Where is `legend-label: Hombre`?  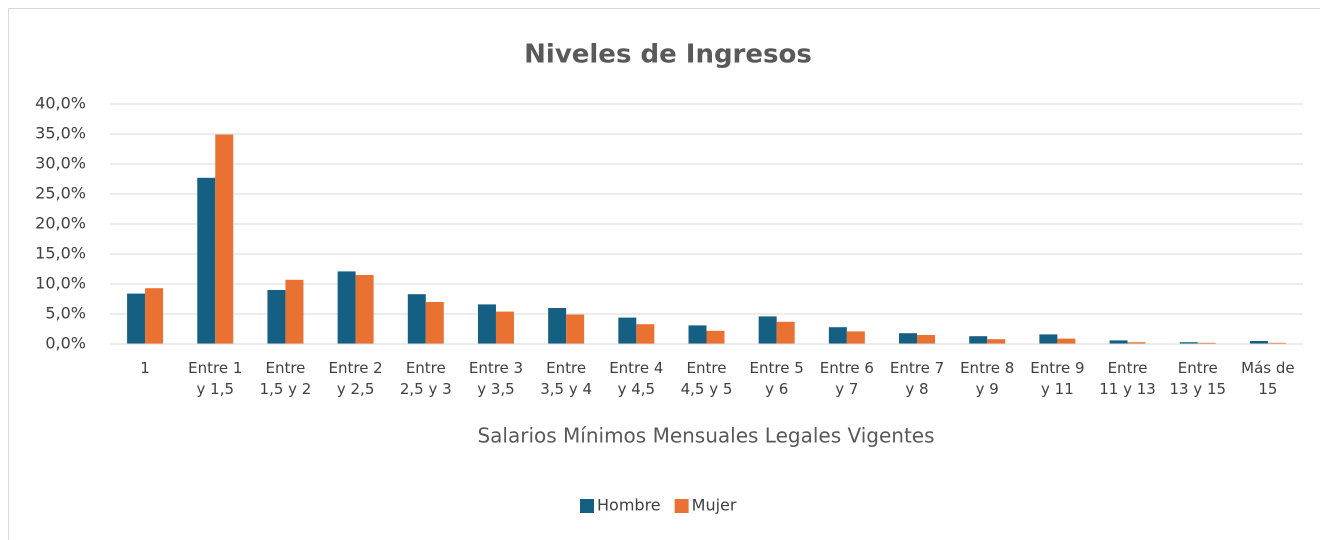 legend-label: Hombre is located at coordinates (629, 505).